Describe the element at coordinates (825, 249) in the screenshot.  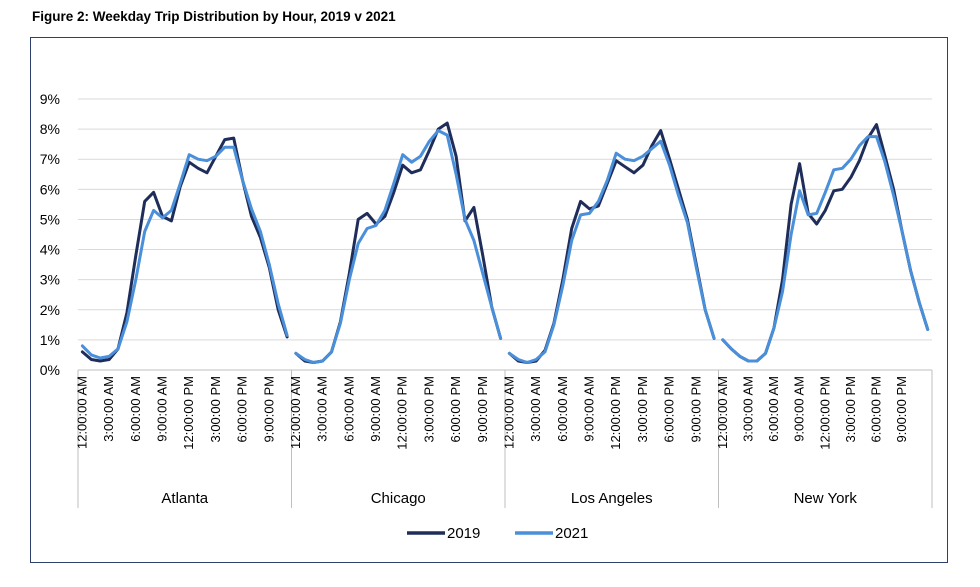
I see `series-line-2021-new-york` at that location.